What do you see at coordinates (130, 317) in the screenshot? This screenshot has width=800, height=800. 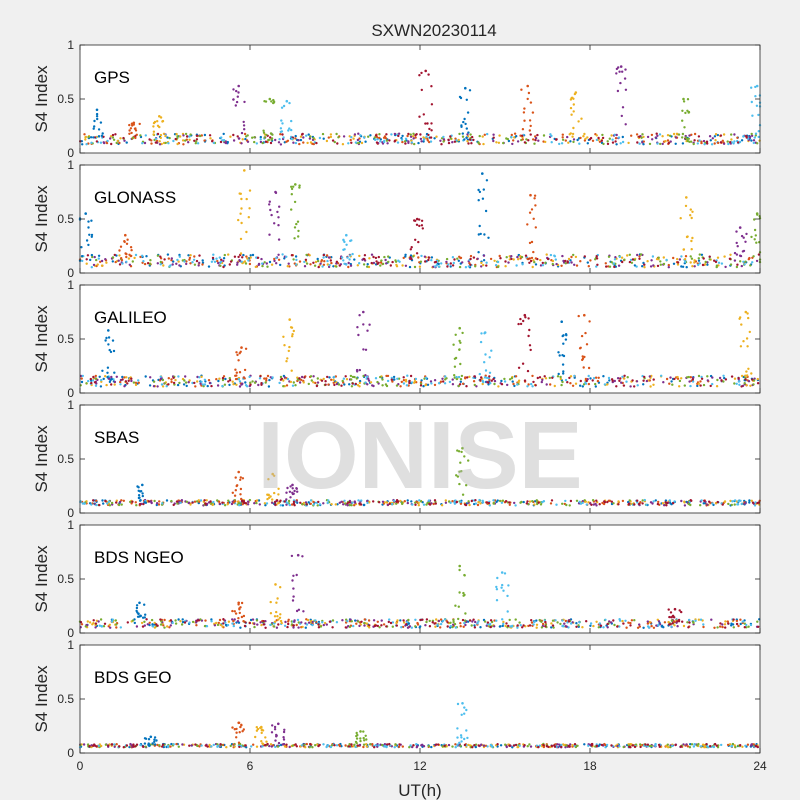 I see `panel-label: GALILEO` at bounding box center [130, 317].